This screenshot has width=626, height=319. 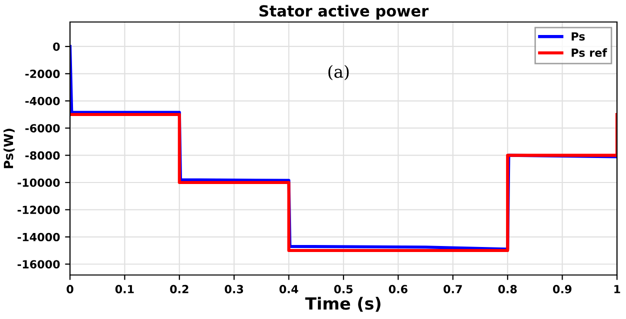 What do you see at coordinates (398, 289) in the screenshot?
I see `x-tick-label: 0.6` at bounding box center [398, 289].